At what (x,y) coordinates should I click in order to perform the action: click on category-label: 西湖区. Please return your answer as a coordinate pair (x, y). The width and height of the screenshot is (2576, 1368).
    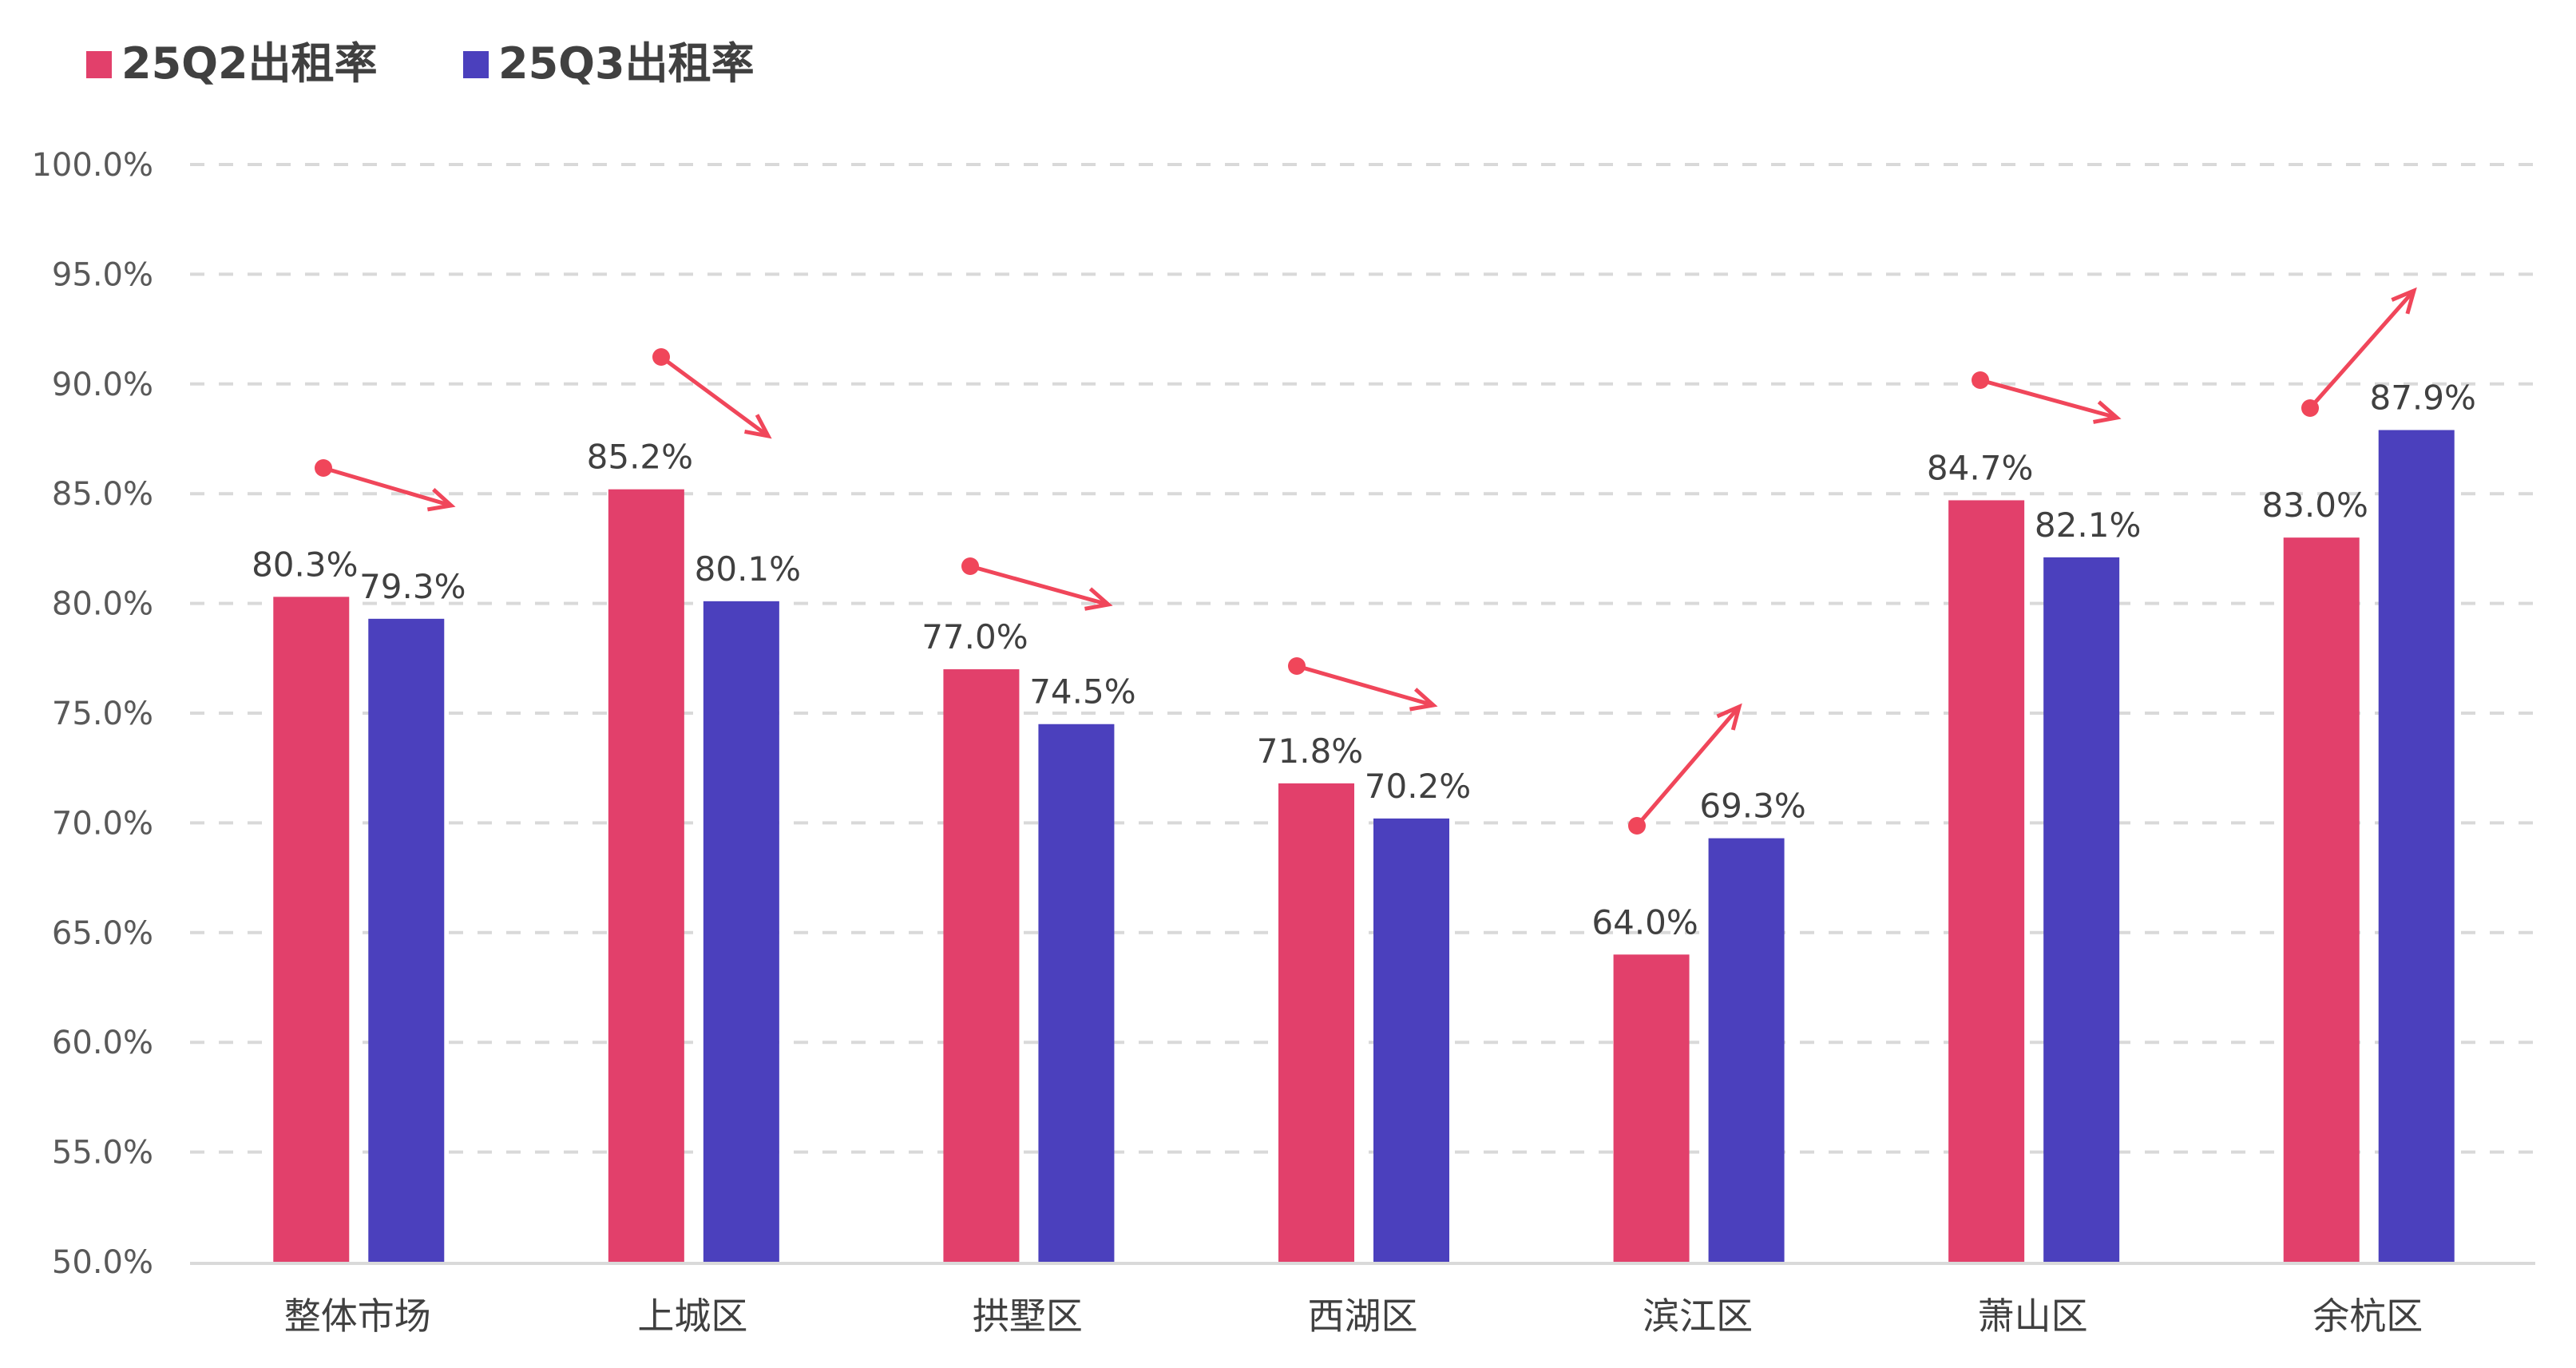
    Looking at the image, I should click on (1363, 1316).